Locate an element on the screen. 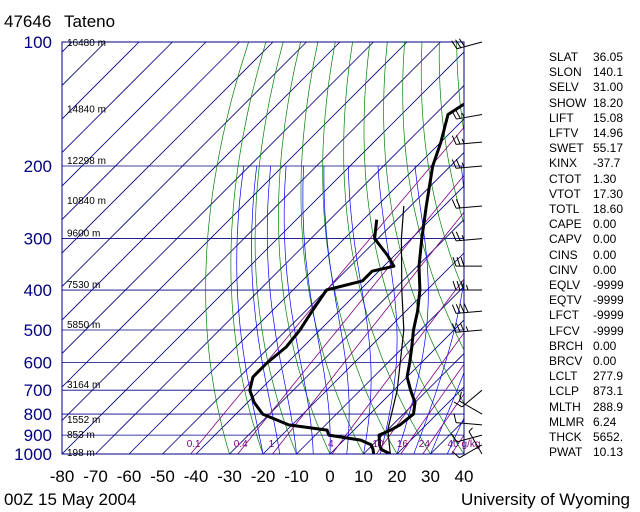 This screenshot has width=640, height=512. index-value: 18.60 is located at coordinates (608, 209).